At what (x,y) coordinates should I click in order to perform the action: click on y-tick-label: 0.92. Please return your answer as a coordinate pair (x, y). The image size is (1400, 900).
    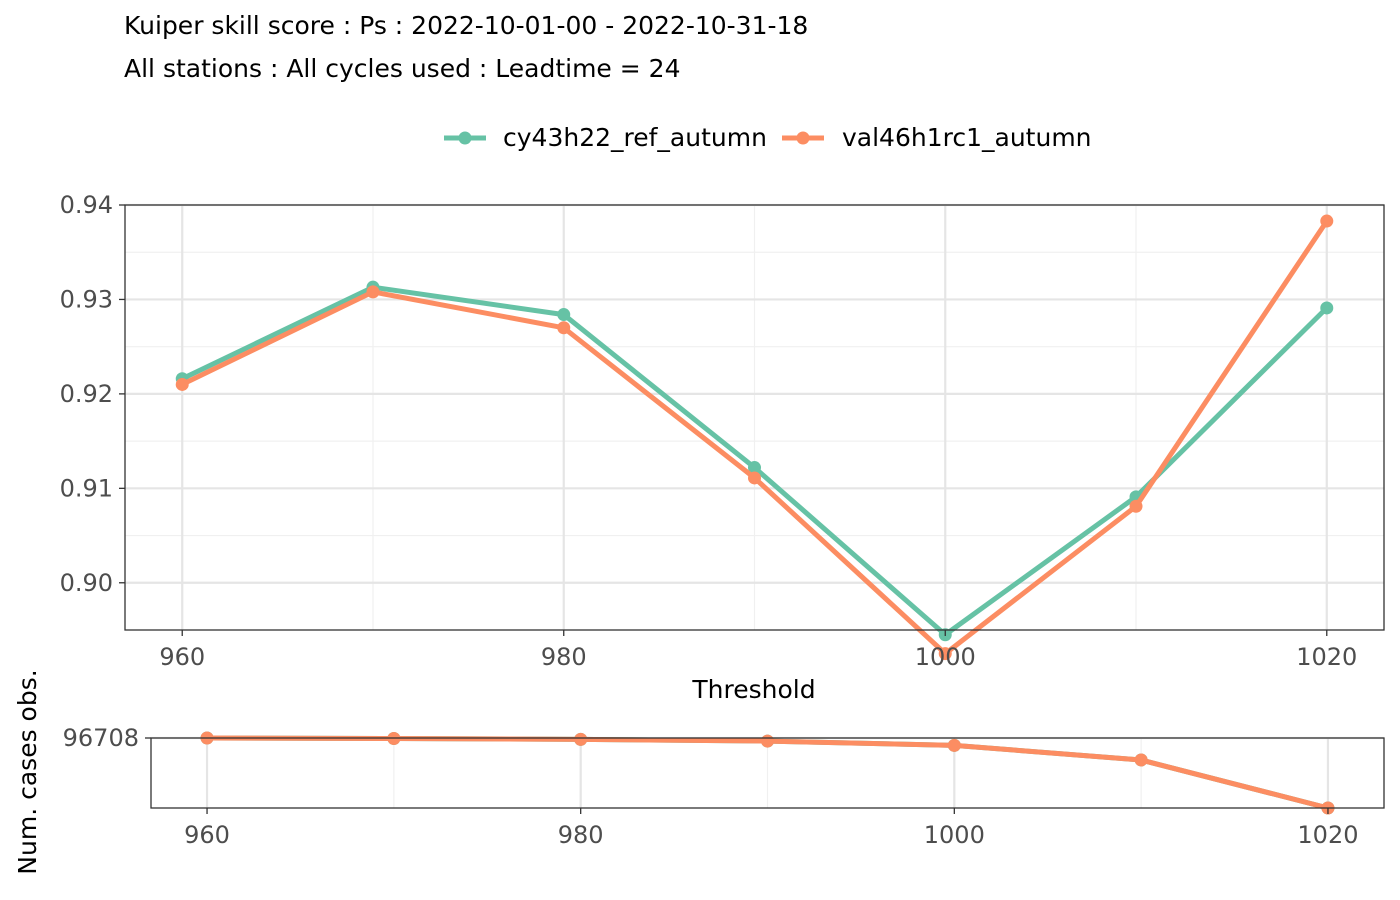
    Looking at the image, I should click on (86, 394).